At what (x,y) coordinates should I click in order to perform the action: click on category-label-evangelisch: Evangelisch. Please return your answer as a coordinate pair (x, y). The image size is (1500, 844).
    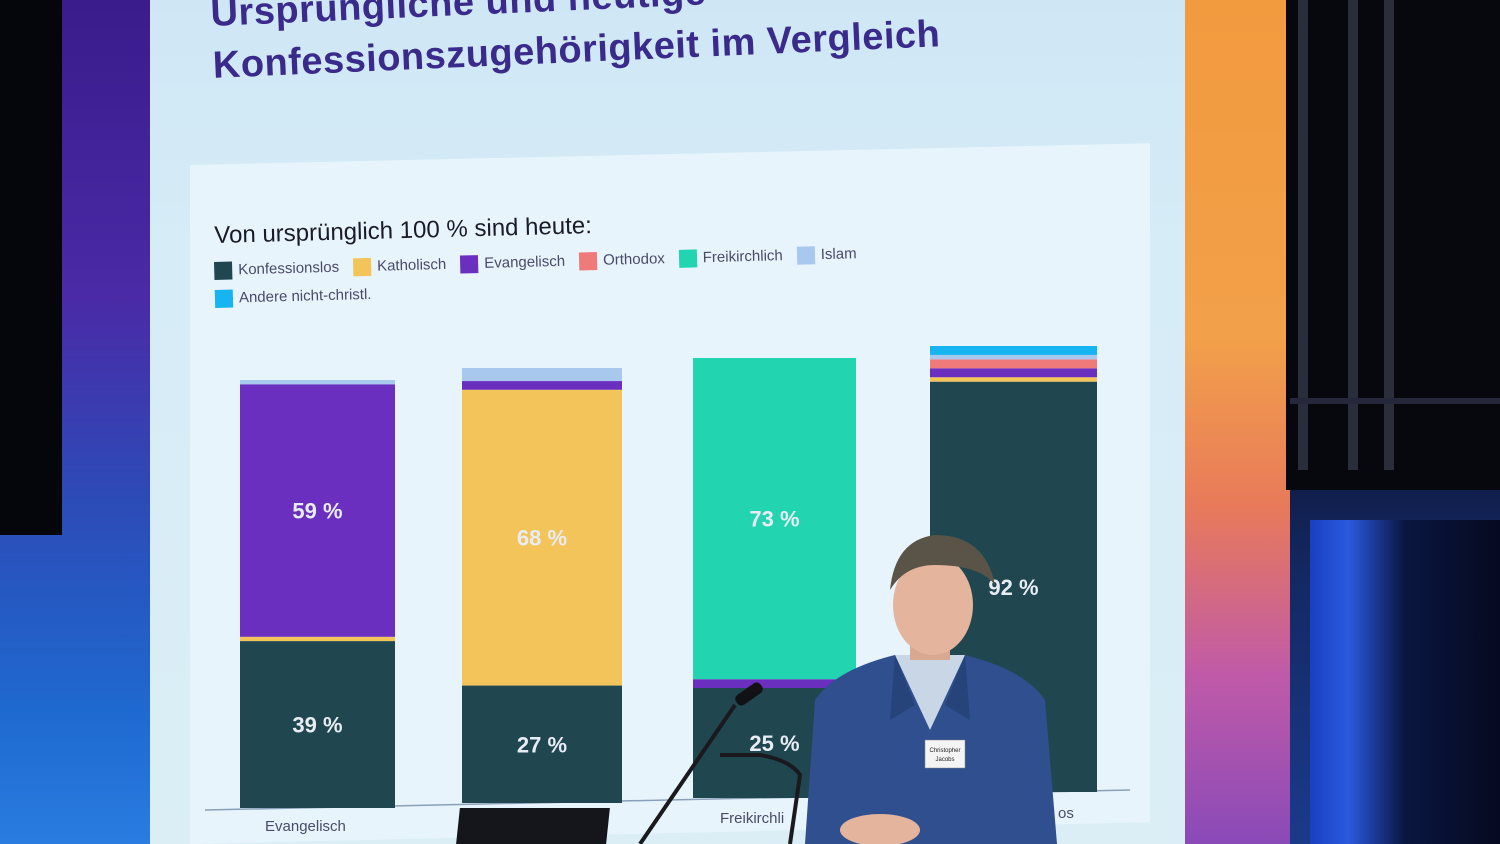
    Looking at the image, I should click on (305, 826).